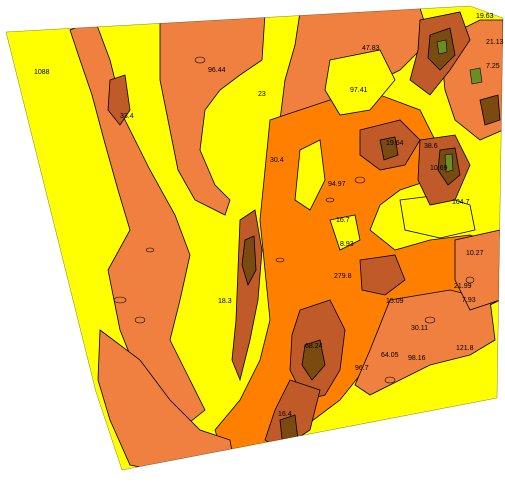 Image resolution: width=505 pixels, height=486 pixels. I want to click on contour-label: 7.25, so click(493, 66).